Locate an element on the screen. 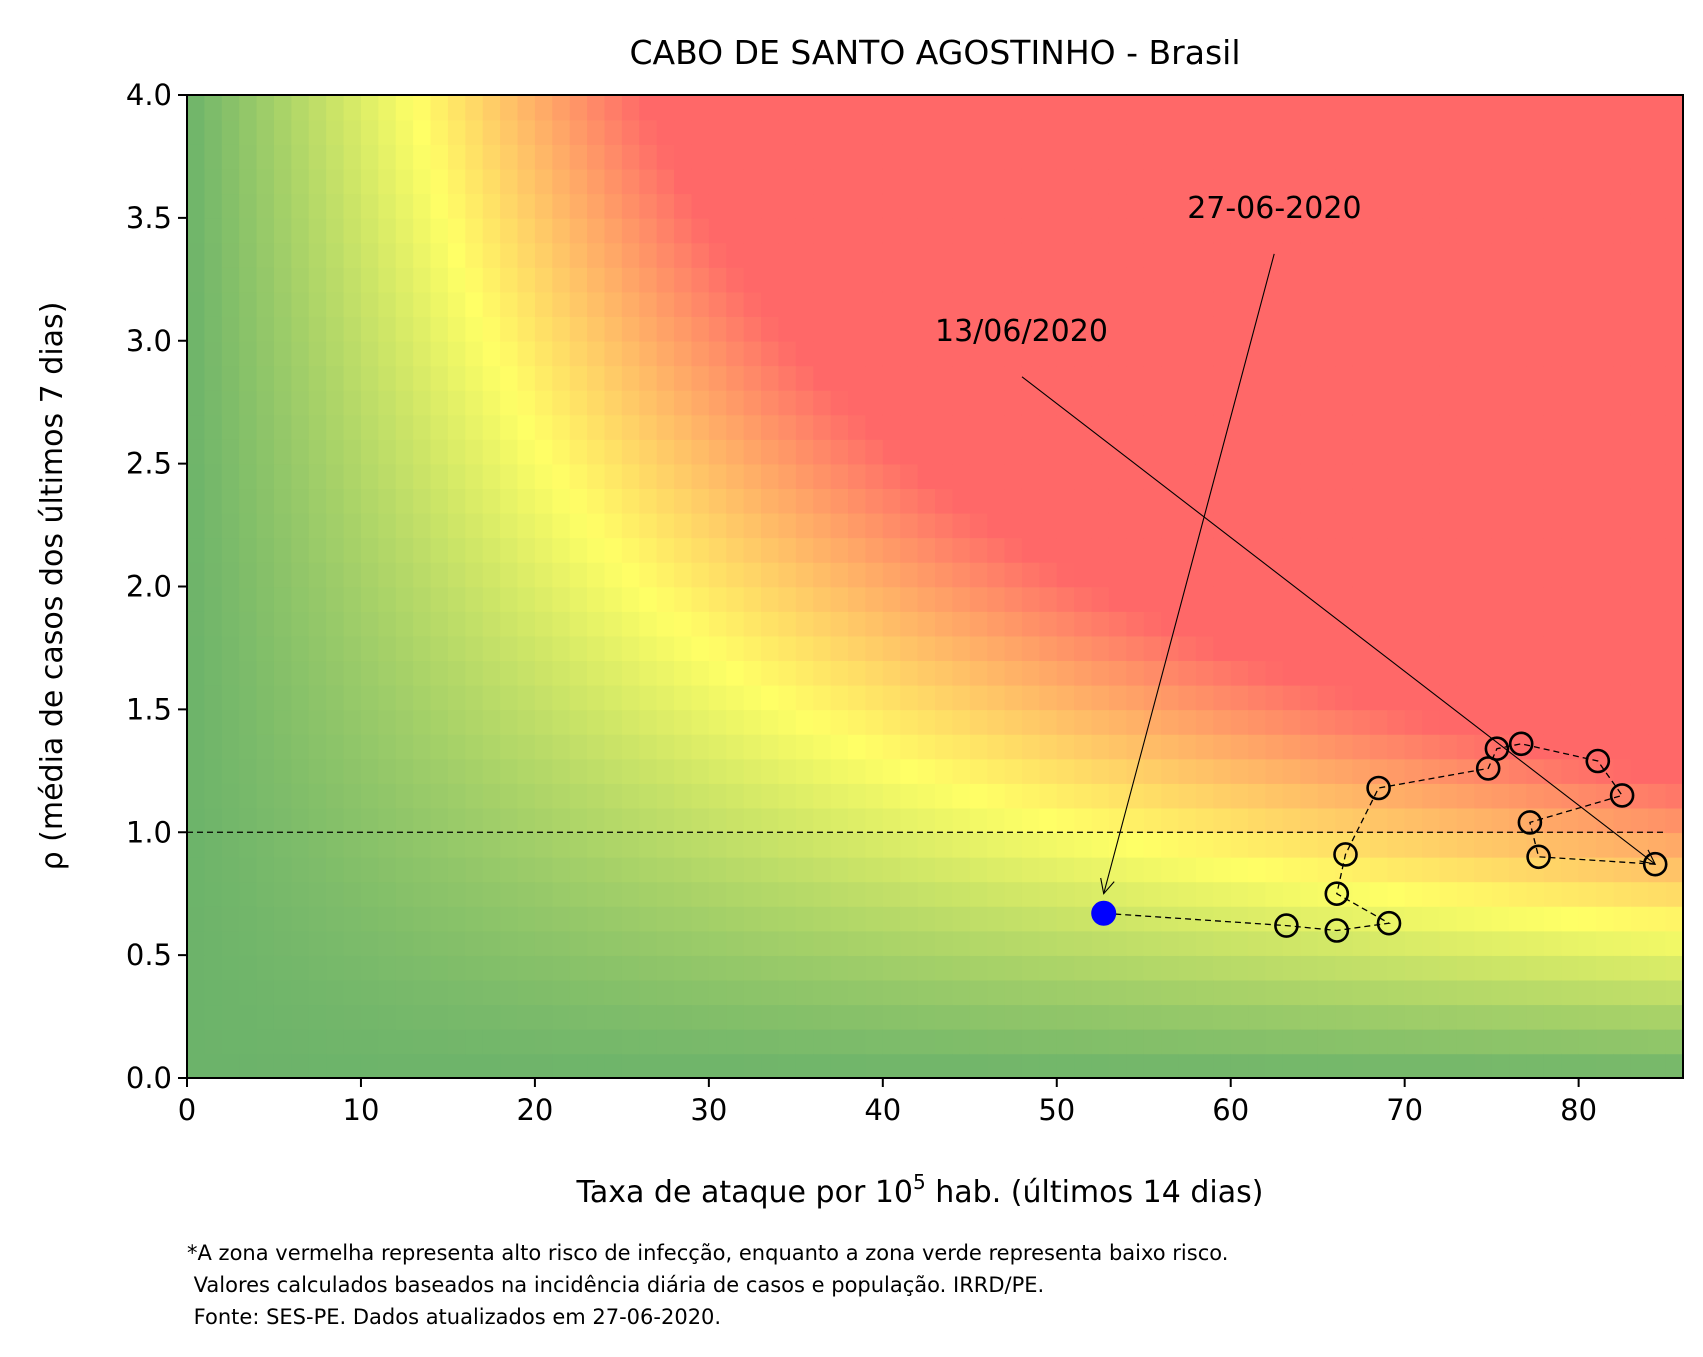 The height and width of the screenshot is (1357, 1703). data-point is located at coordinates (1598, 761).